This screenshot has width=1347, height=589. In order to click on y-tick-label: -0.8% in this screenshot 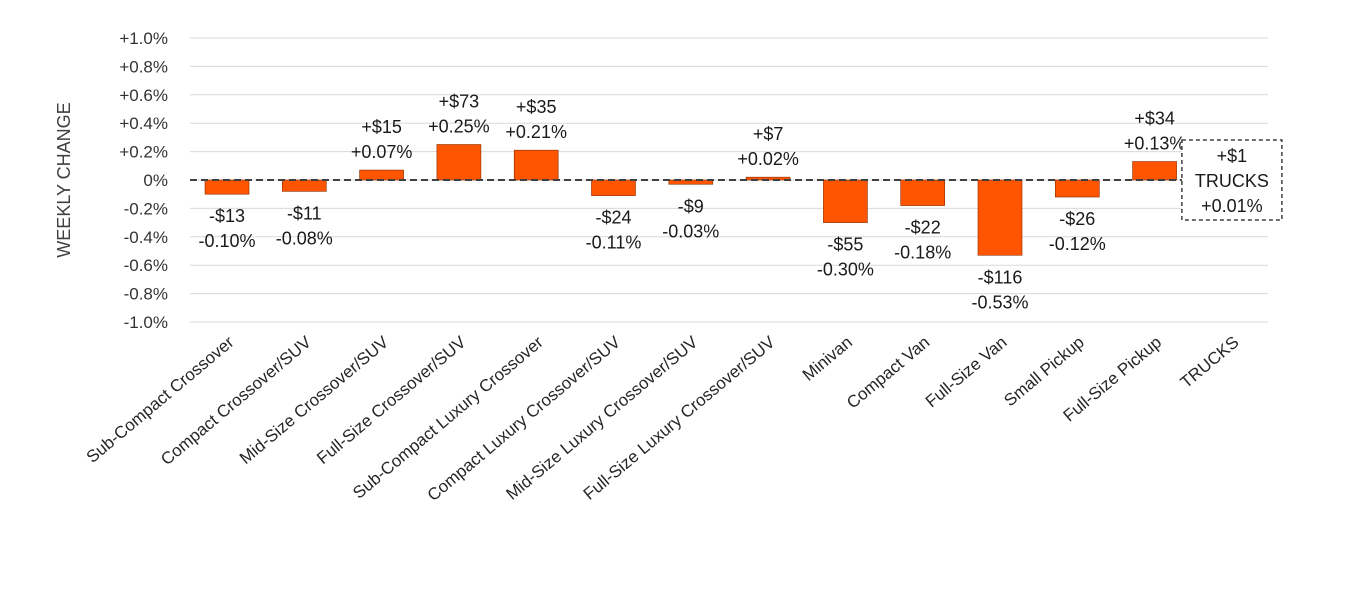, I will do `click(146, 294)`.